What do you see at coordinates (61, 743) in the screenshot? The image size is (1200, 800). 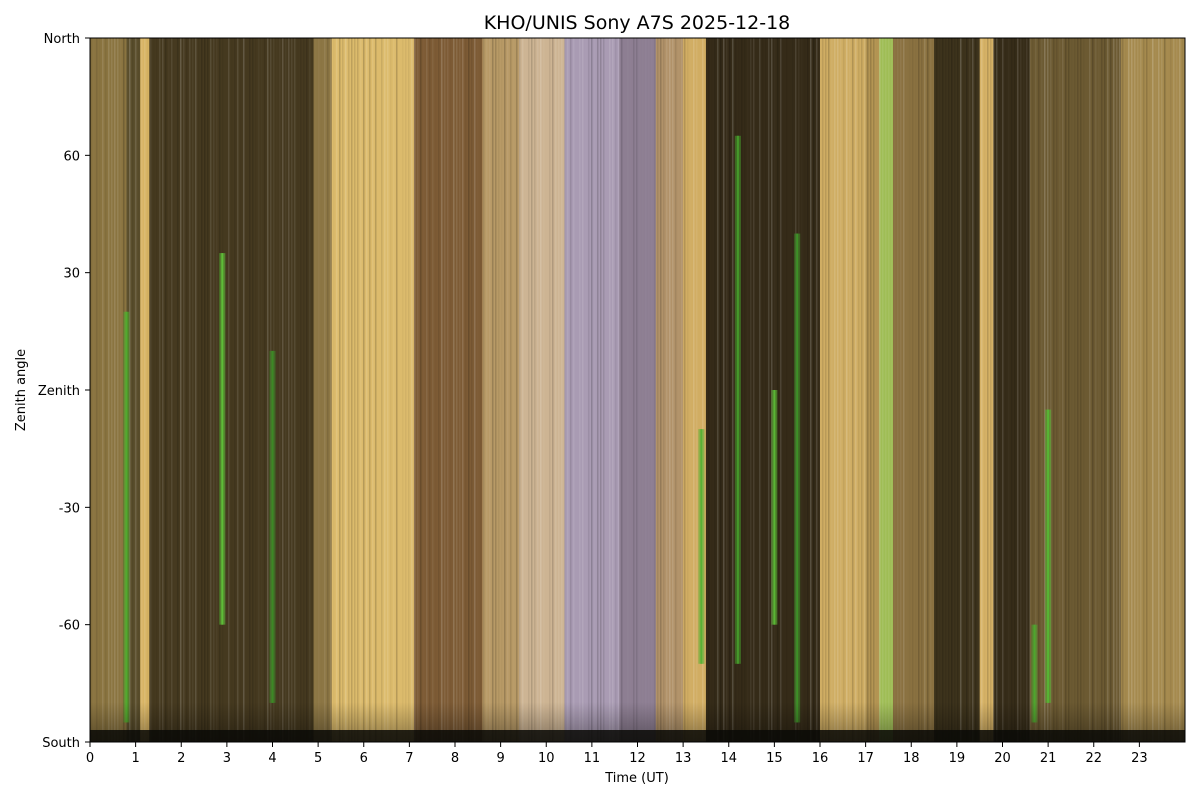 I see `y-tick-label: South` at bounding box center [61, 743].